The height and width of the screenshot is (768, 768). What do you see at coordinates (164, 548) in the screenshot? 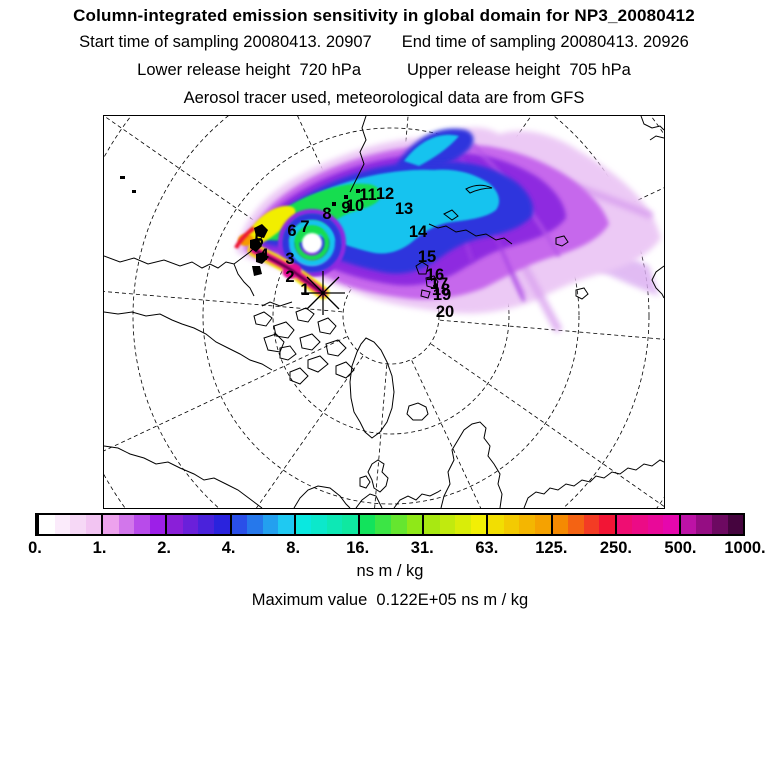
I see `colorbar-tick-label: 2.` at bounding box center [164, 548].